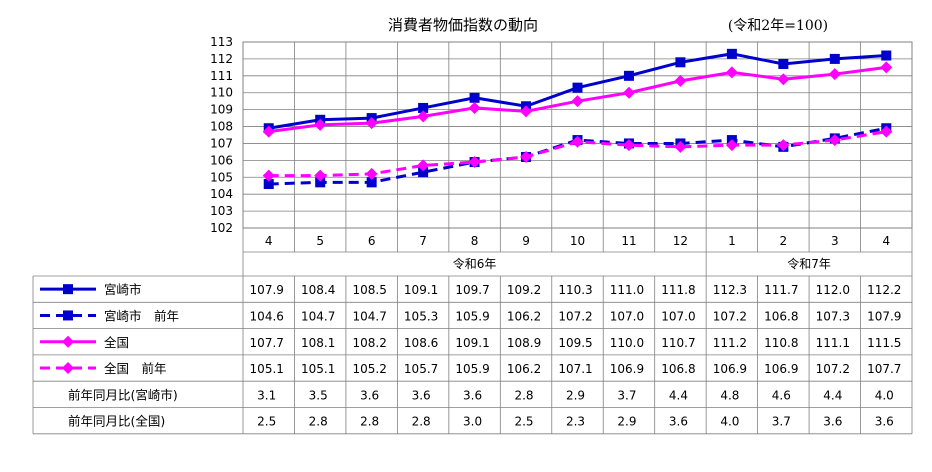  What do you see at coordinates (884, 395) in the screenshot?
I see `table-cell: 4.0` at bounding box center [884, 395].